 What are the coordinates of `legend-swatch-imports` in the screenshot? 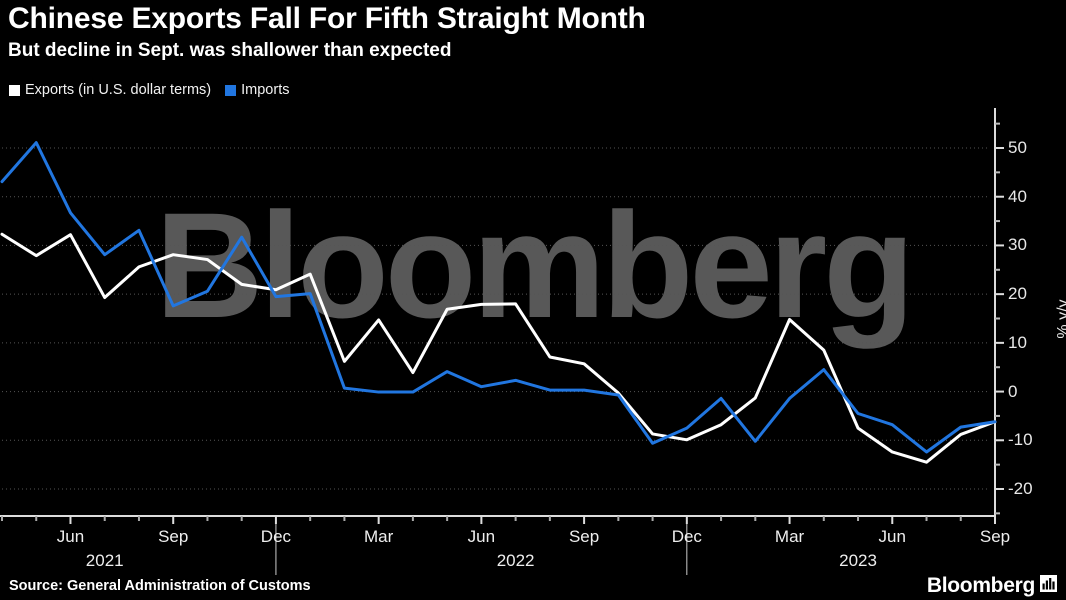 It's located at (231, 90).